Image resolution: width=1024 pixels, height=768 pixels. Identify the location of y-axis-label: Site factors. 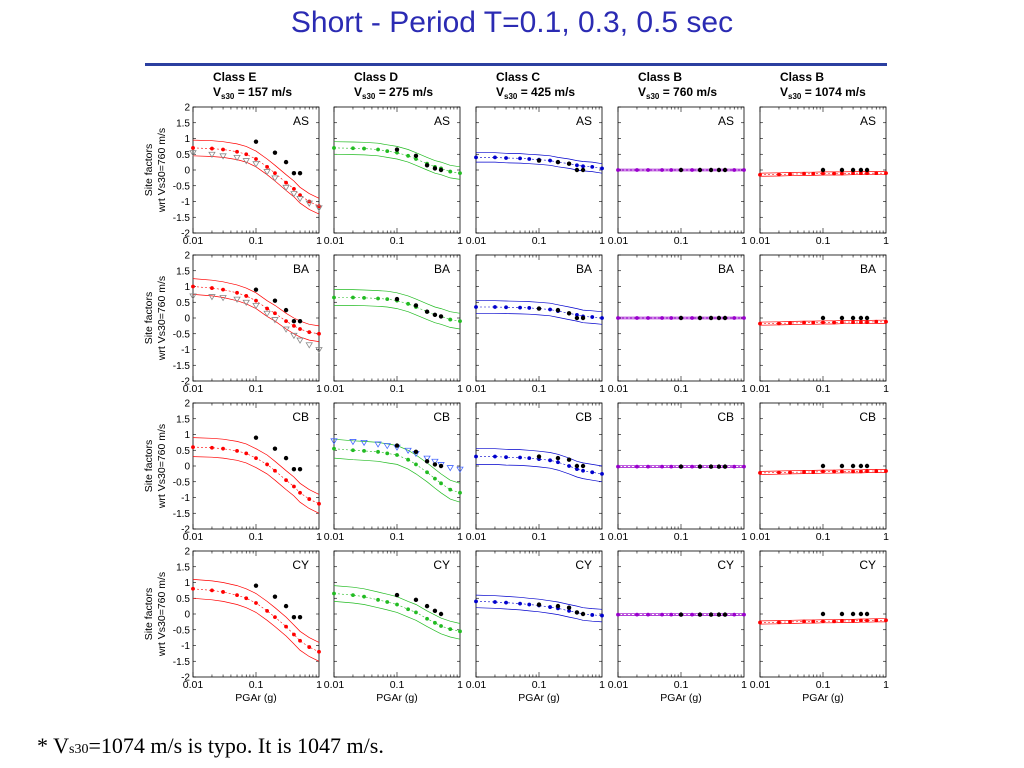
(149, 170).